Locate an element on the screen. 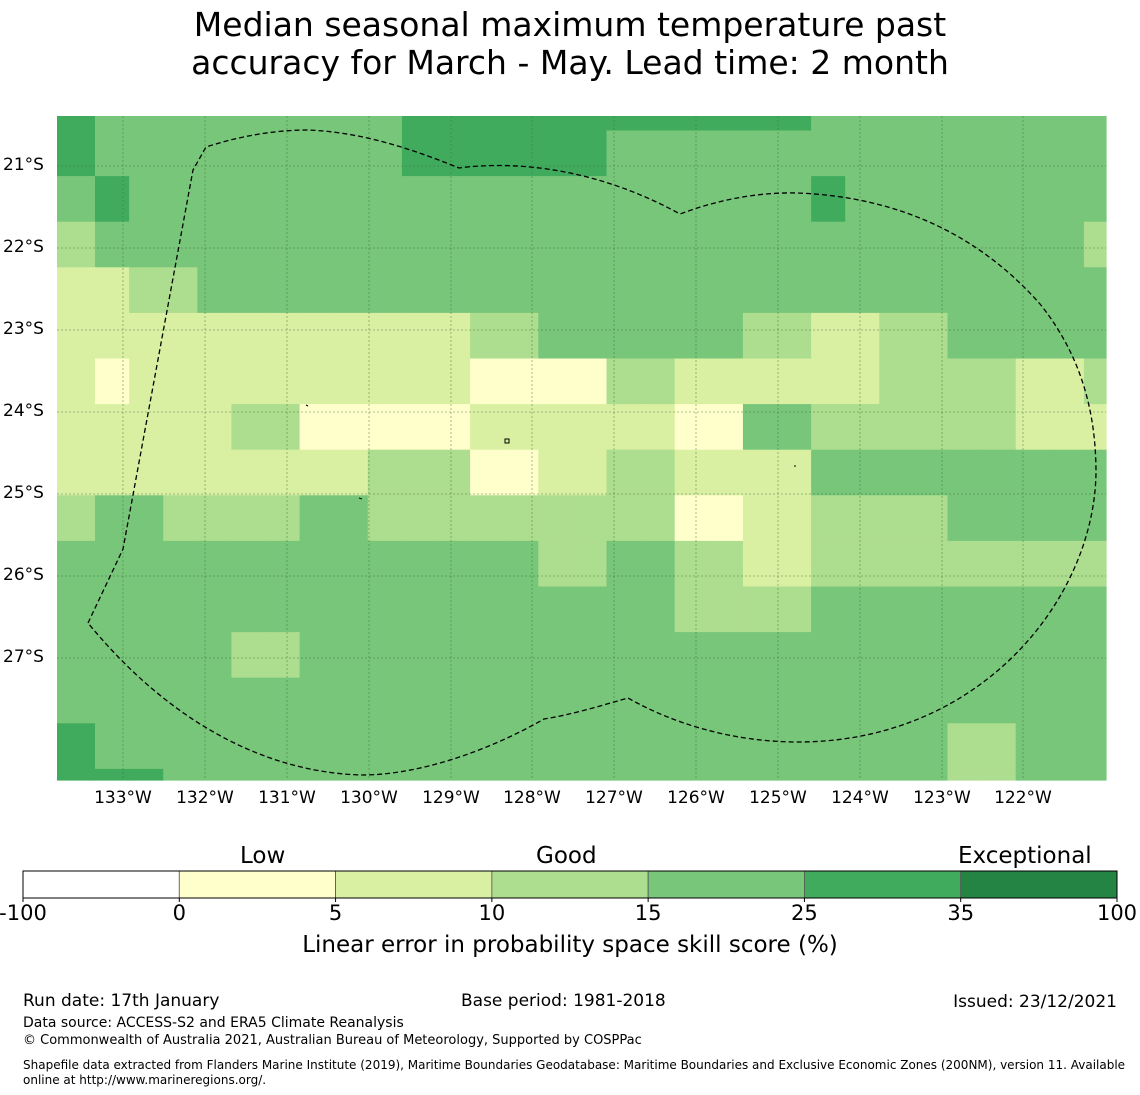  latitude-label: 27°S is located at coordinates (23, 657).